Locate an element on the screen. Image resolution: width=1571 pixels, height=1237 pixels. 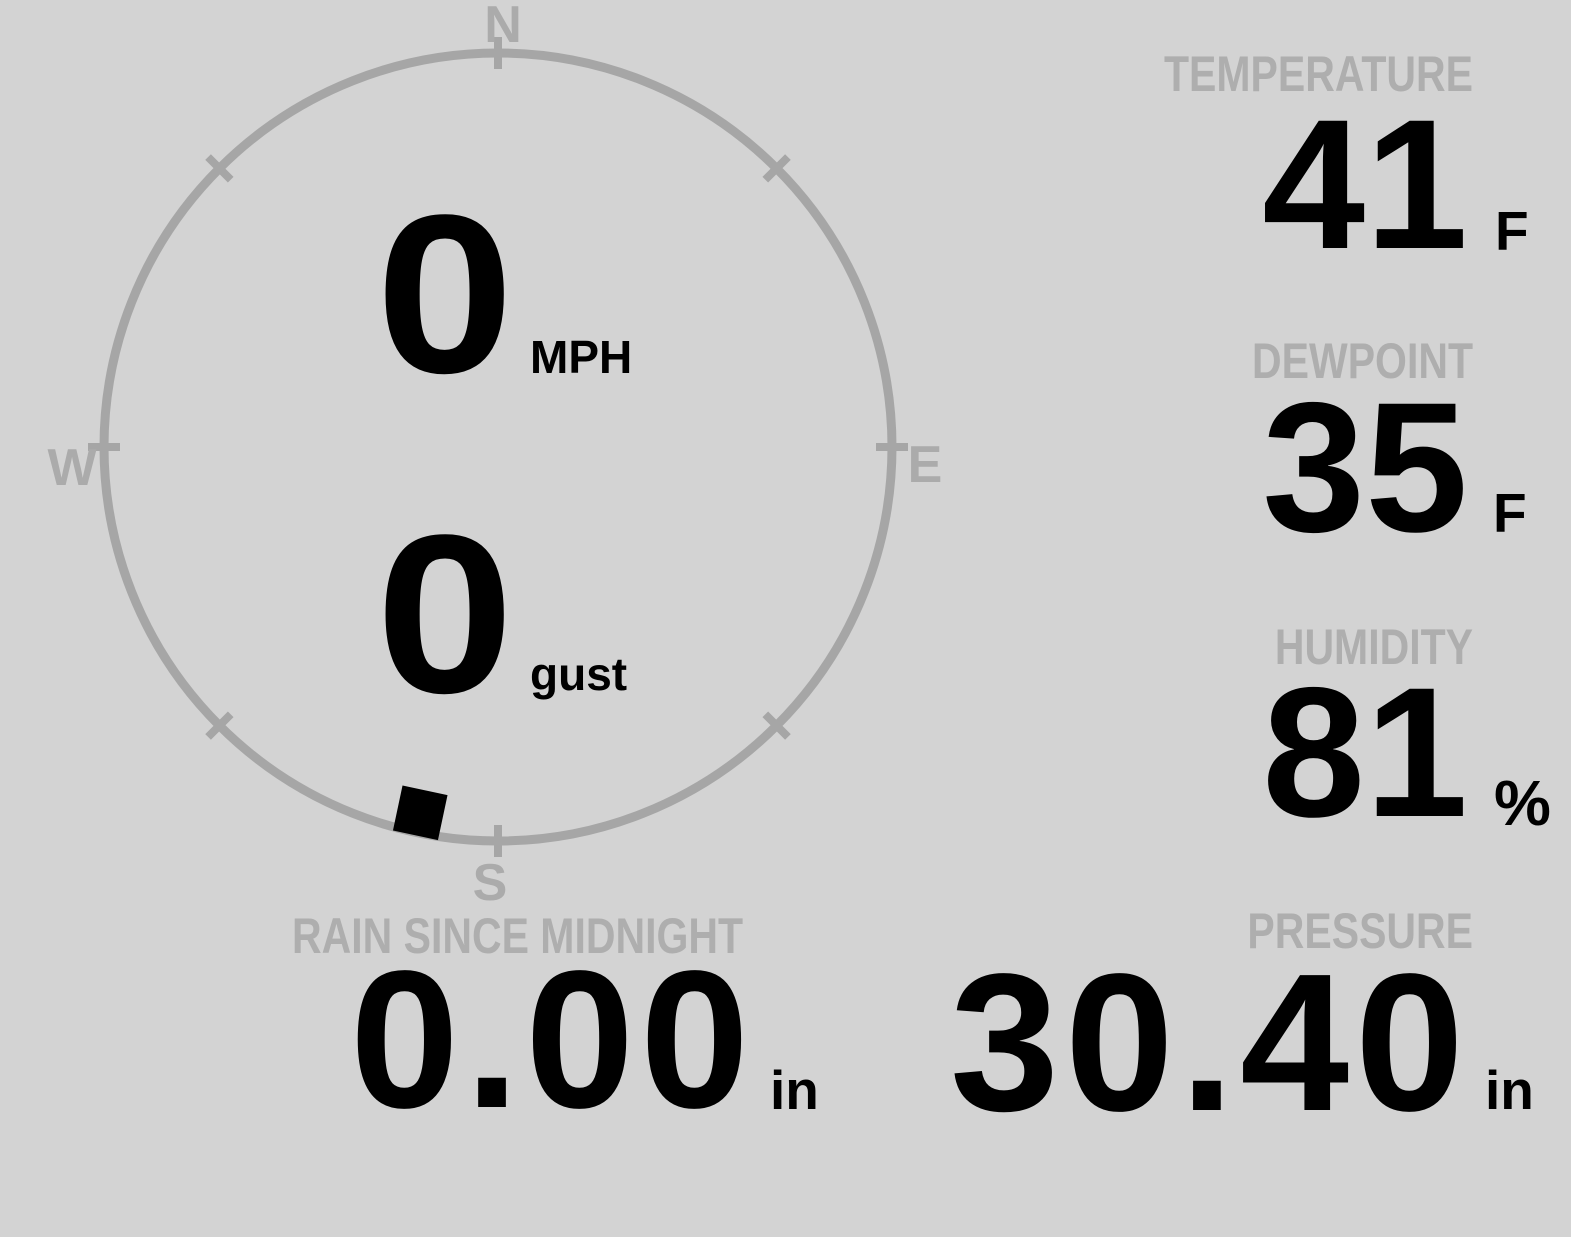
dewpoint-unit: F is located at coordinates (1510, 513).